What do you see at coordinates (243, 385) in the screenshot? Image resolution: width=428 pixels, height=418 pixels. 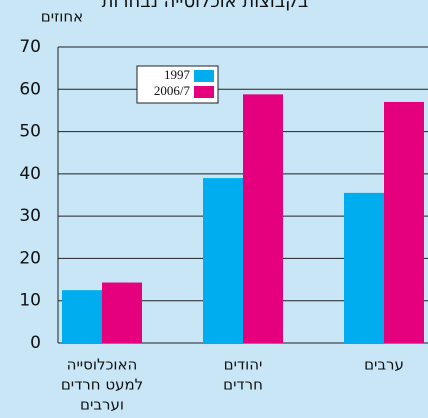 I see `x-tick-label: חרדים` at bounding box center [243, 385].